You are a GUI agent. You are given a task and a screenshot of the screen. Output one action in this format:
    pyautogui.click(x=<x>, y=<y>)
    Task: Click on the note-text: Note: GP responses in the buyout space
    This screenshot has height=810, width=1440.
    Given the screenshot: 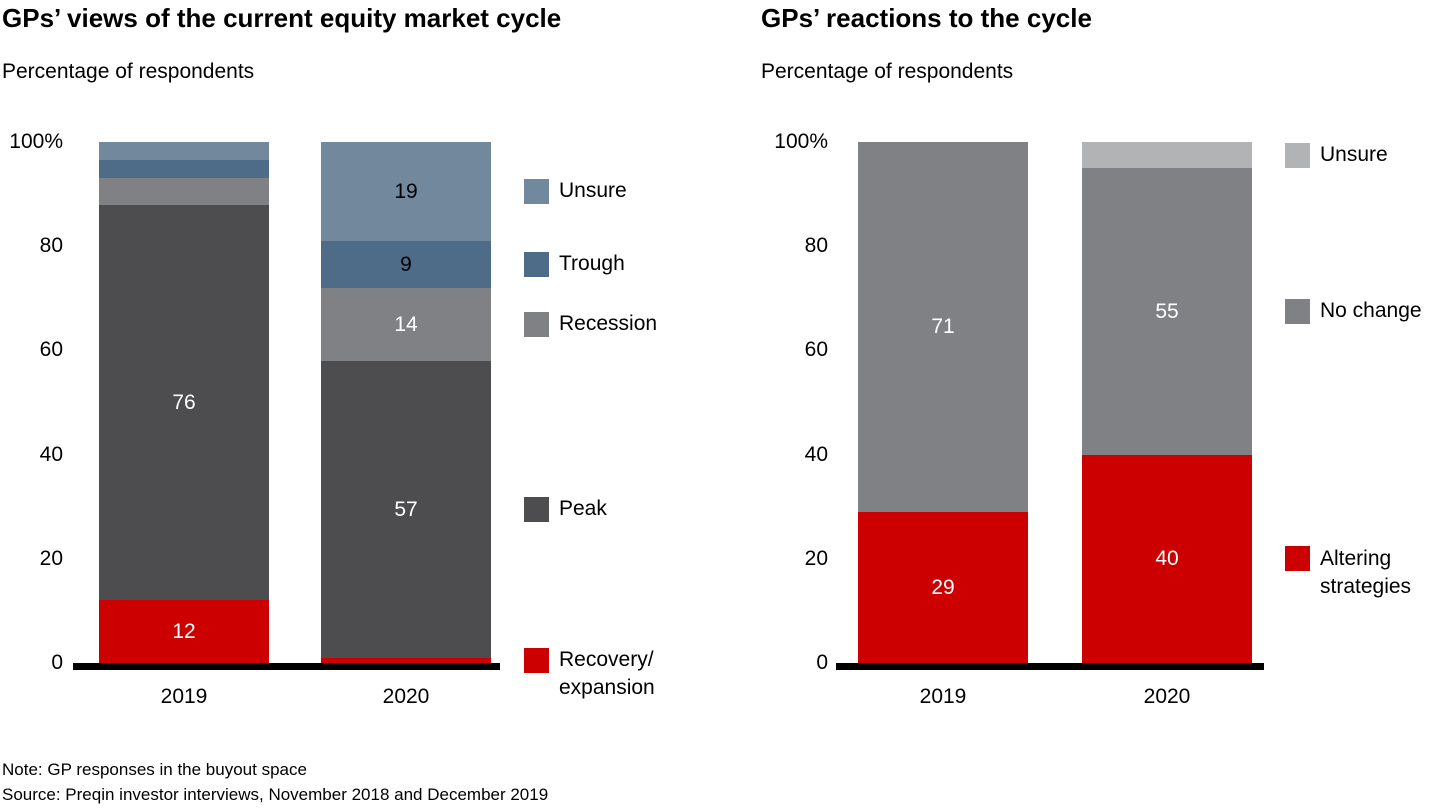 What is the action you would take?
    pyautogui.click(x=154, y=769)
    